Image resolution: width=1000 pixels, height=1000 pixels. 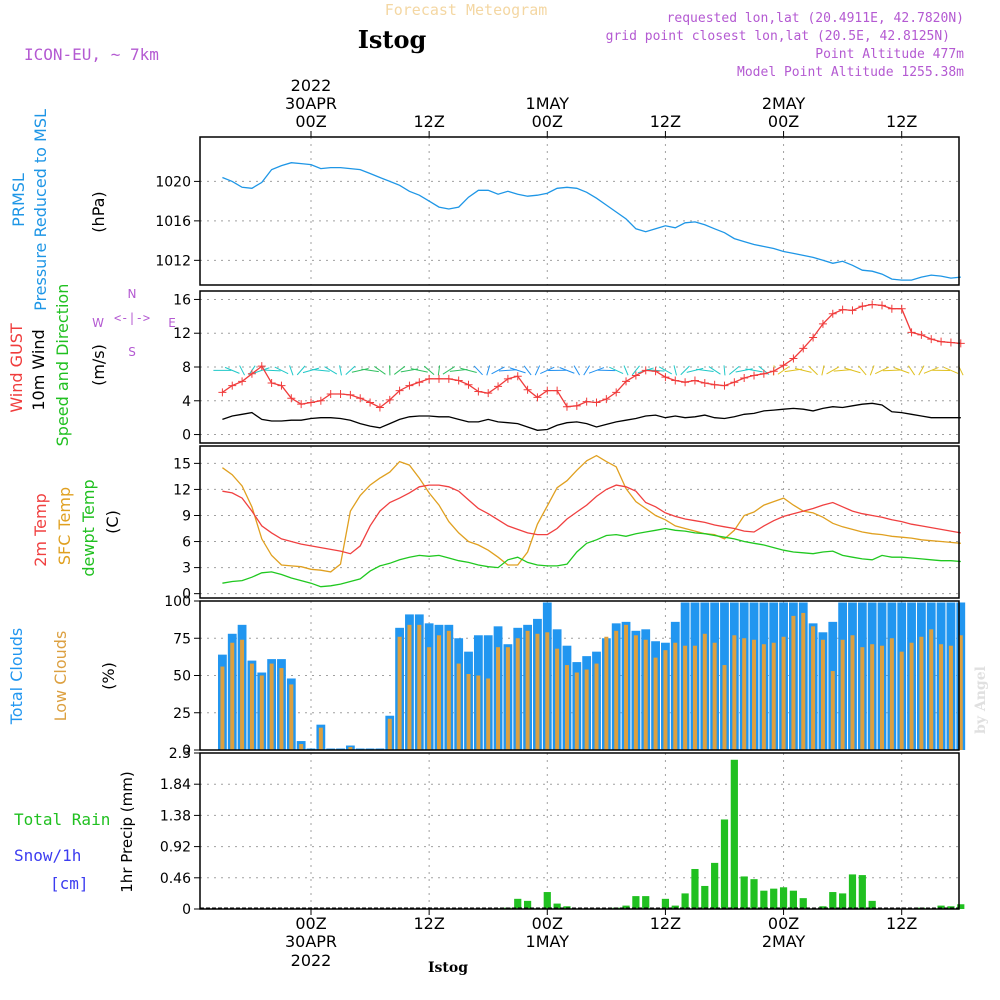 I want to click on y-tick-label: 50, so click(x=182, y=677).